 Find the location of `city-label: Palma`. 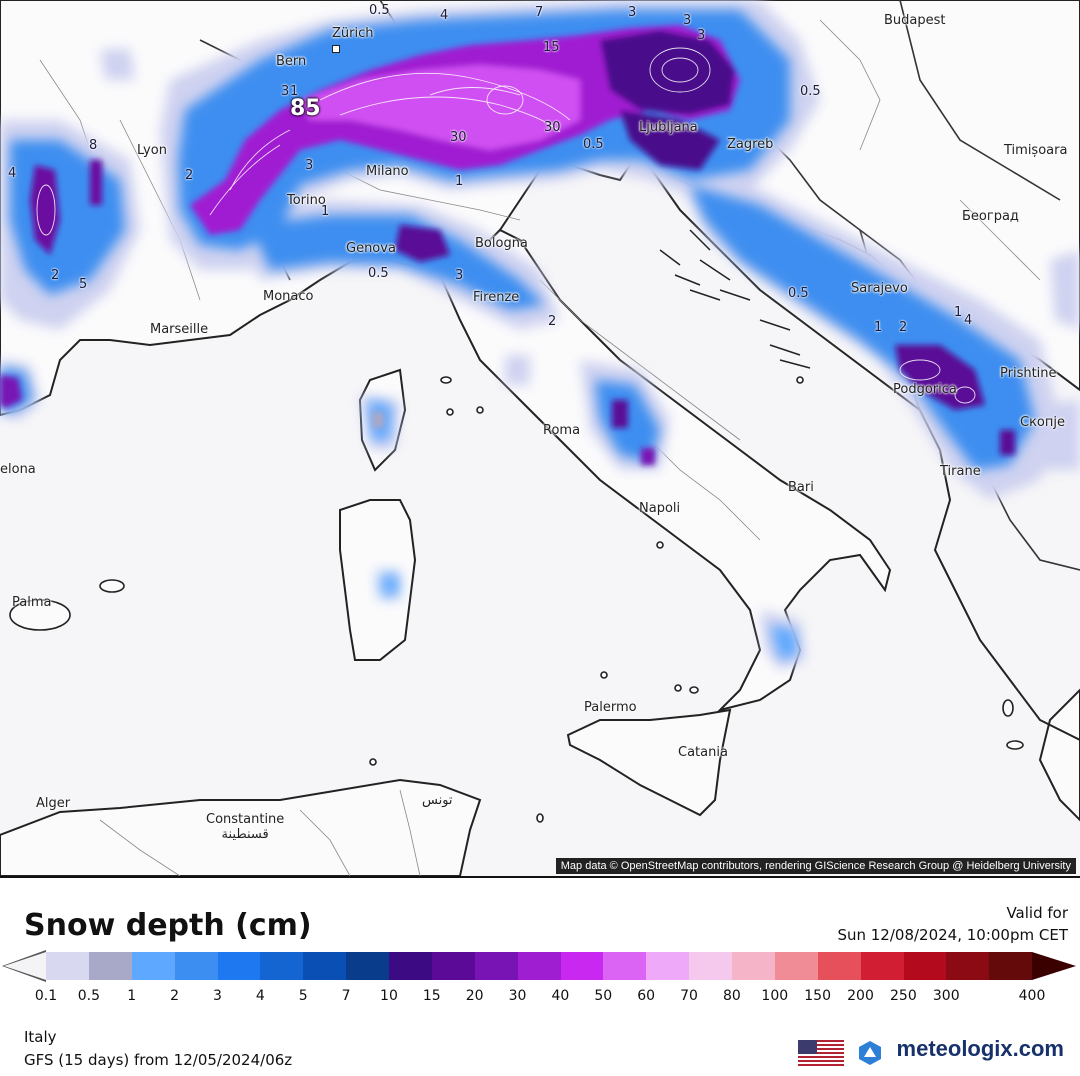

city-label: Palma is located at coordinates (32, 602).